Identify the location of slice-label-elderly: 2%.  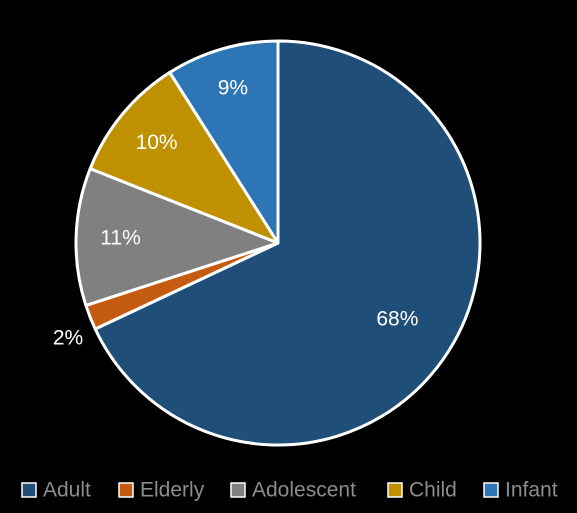
(68, 338).